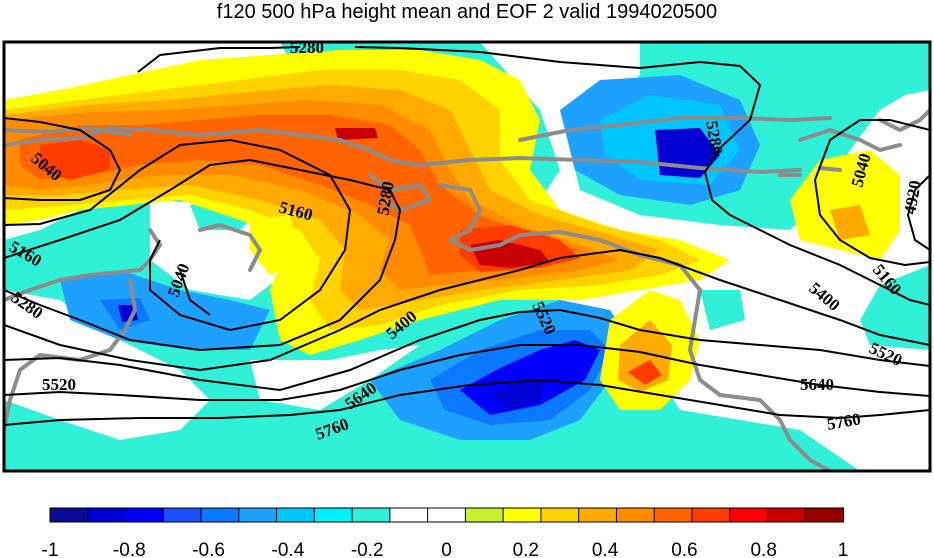 The width and height of the screenshot is (934, 558). I want to click on colorbar-tick-label: -0.2, so click(367, 549).